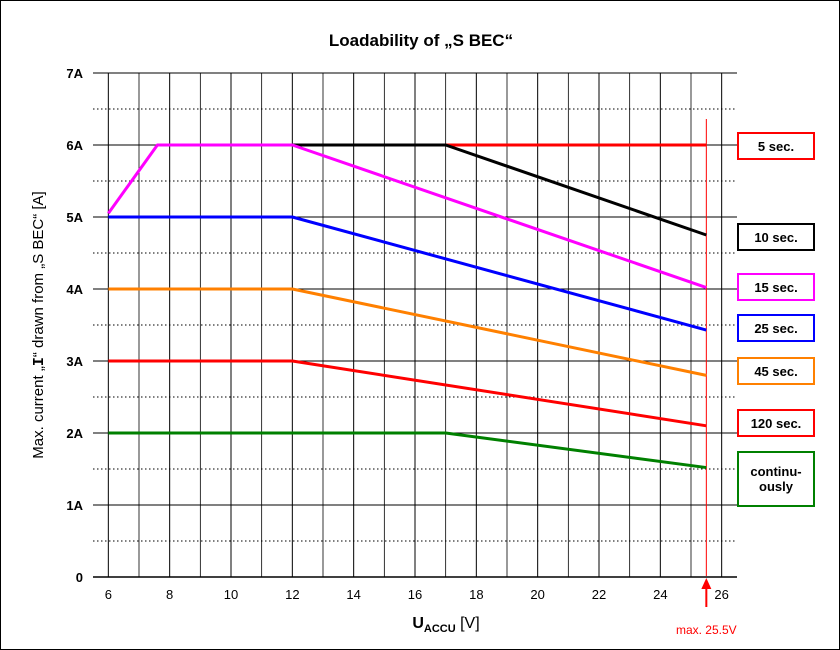 The height and width of the screenshot is (650, 840). I want to click on legend-item: 25 sec., so click(776, 328).